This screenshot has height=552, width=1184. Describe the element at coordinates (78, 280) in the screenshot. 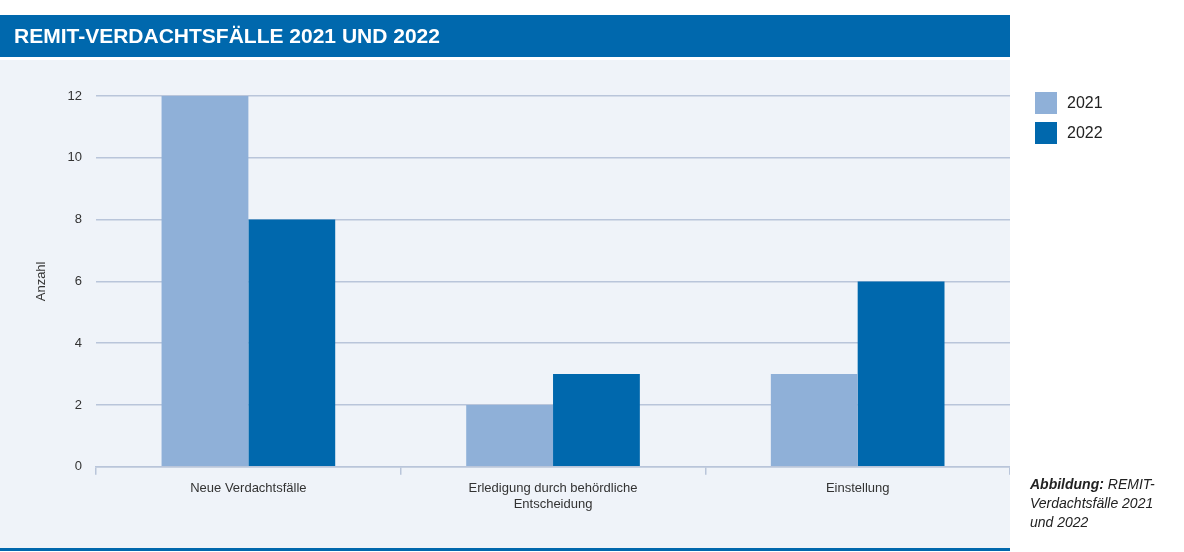

I see `y-tick-label: 6` at that location.